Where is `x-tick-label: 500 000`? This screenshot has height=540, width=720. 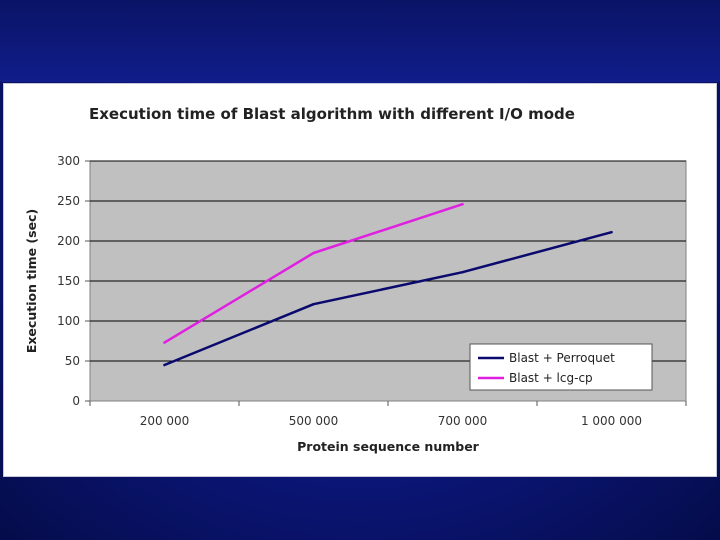 x-tick-label: 500 000 is located at coordinates (314, 421).